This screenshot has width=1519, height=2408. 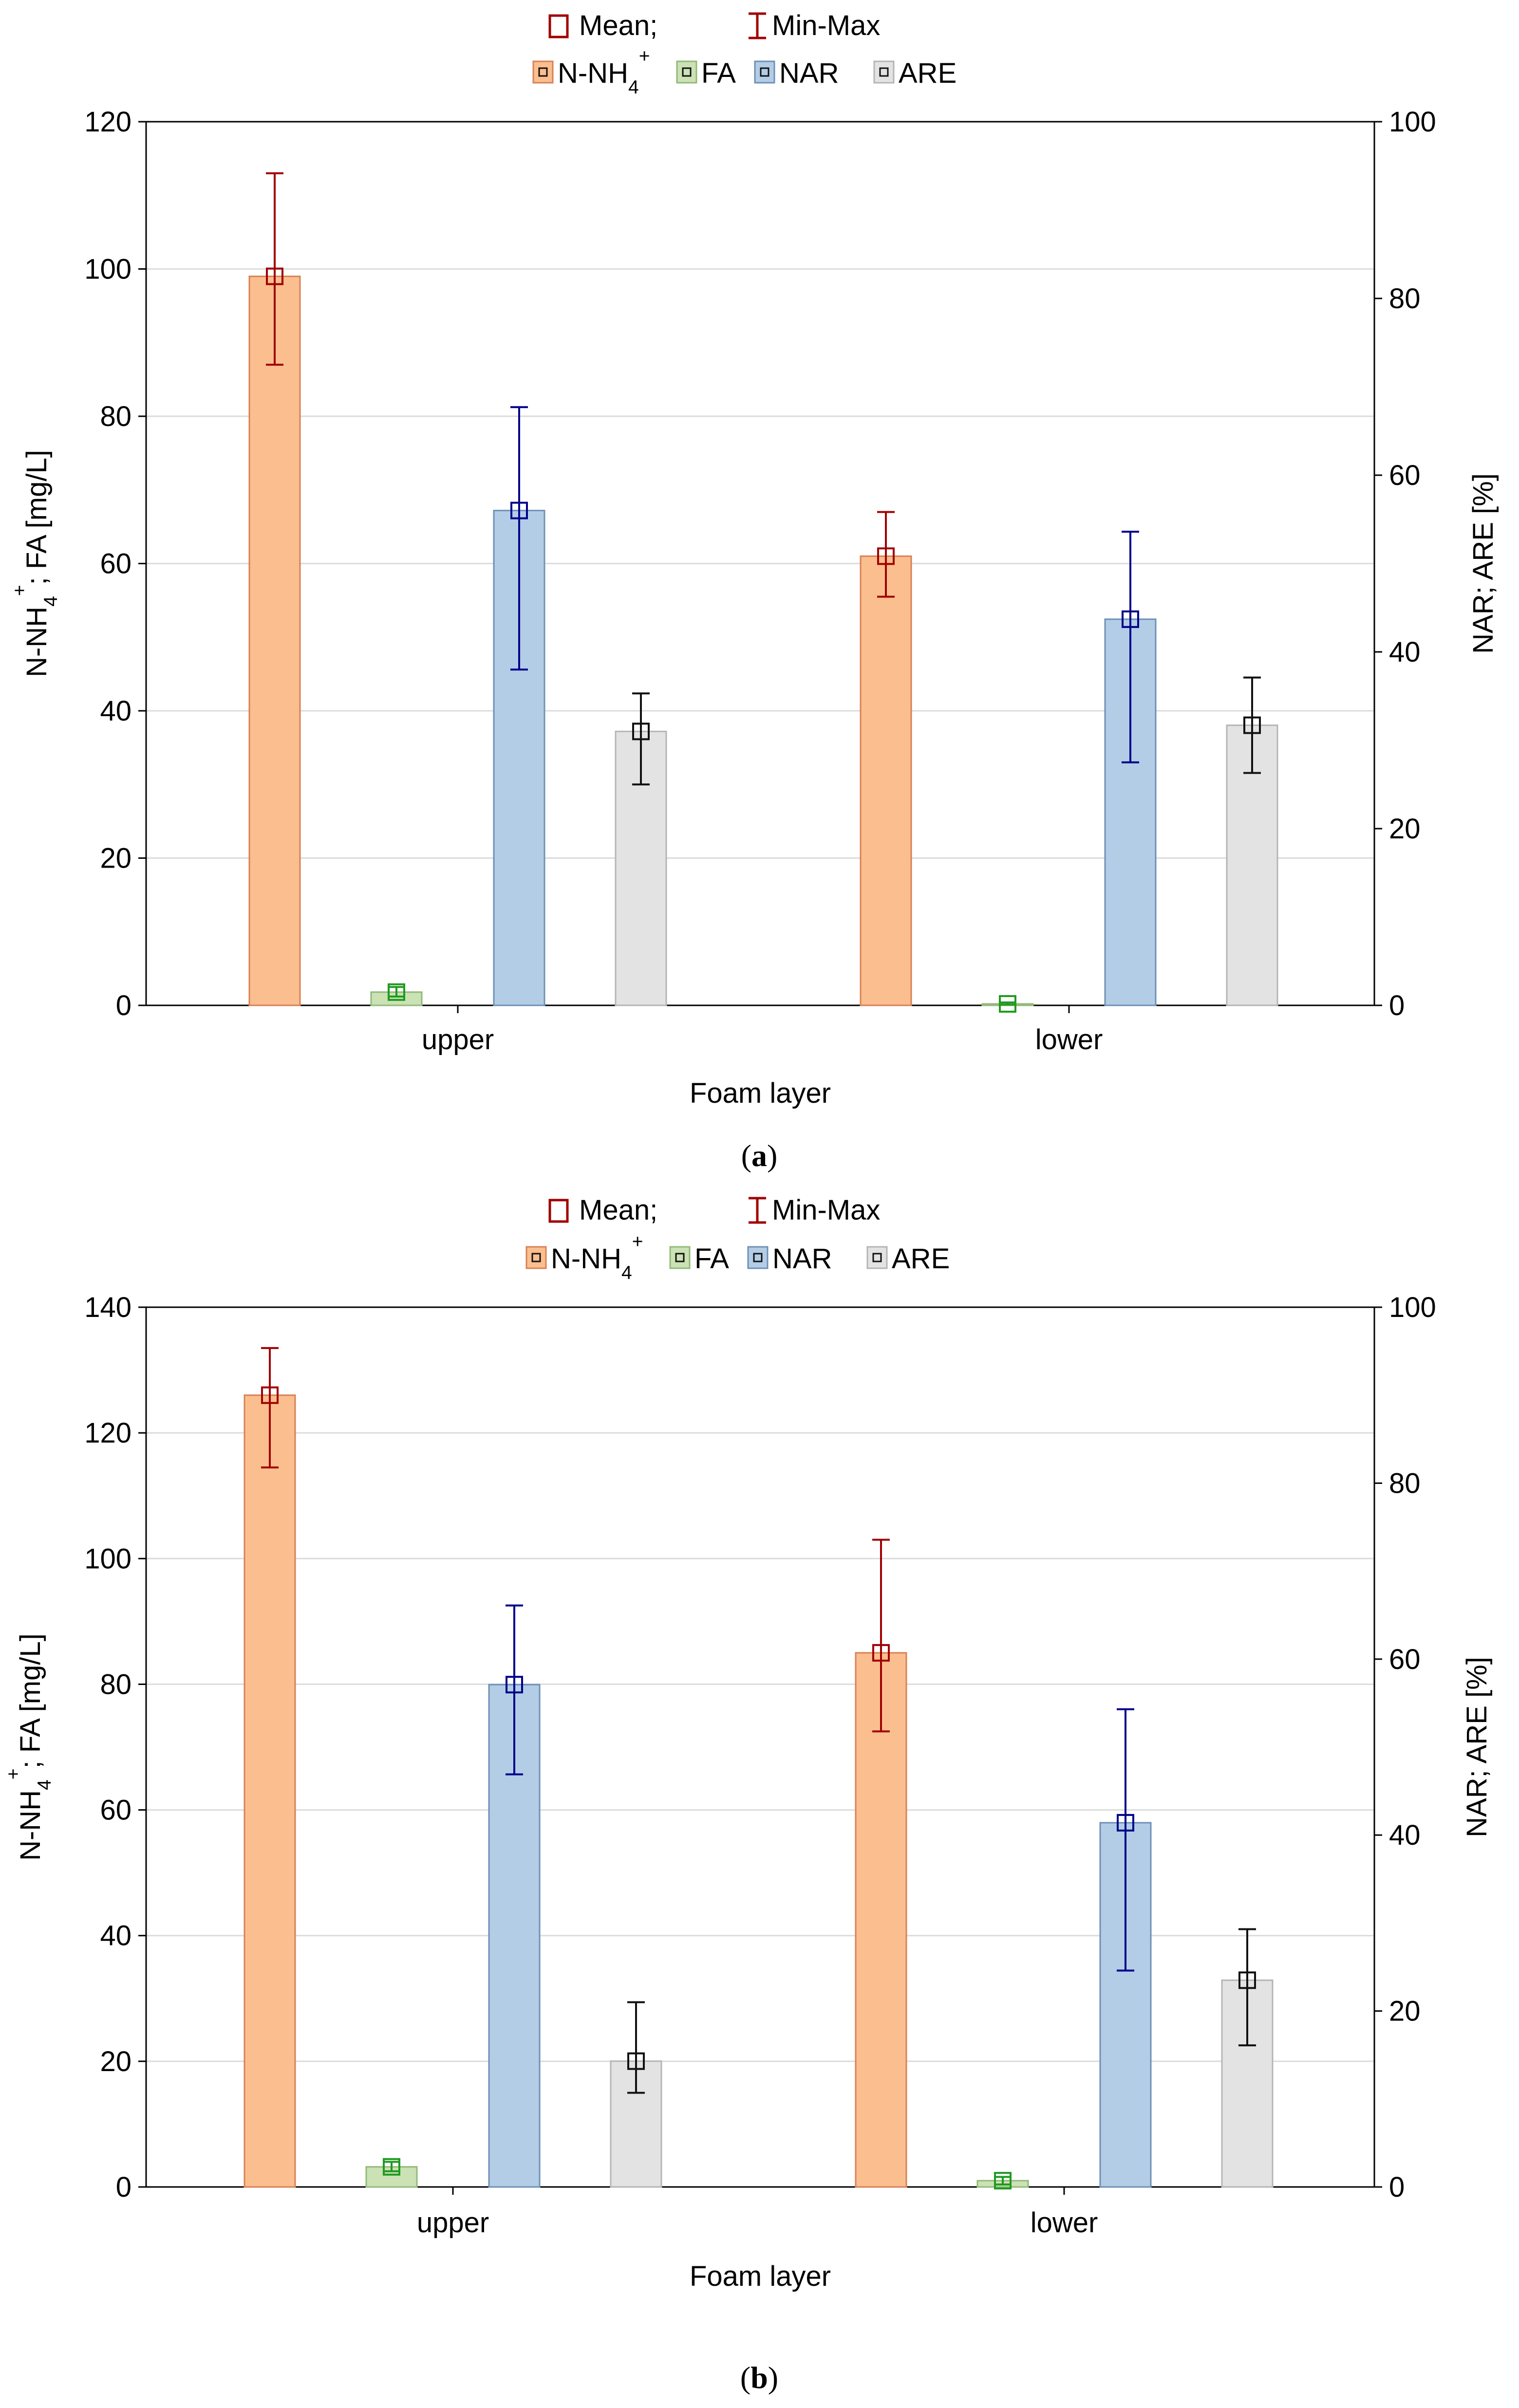 I want to click on mean-marker-nar-upper, so click(x=519, y=510).